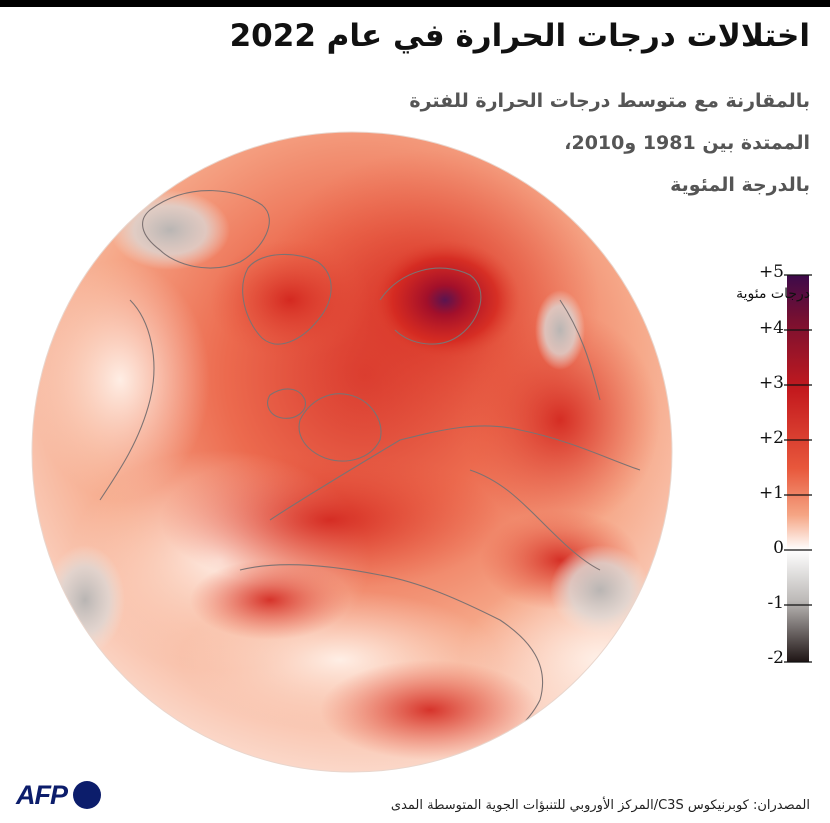  Describe the element at coordinates (771, 383) in the screenshot. I see `legend-tick-label: +3` at that location.